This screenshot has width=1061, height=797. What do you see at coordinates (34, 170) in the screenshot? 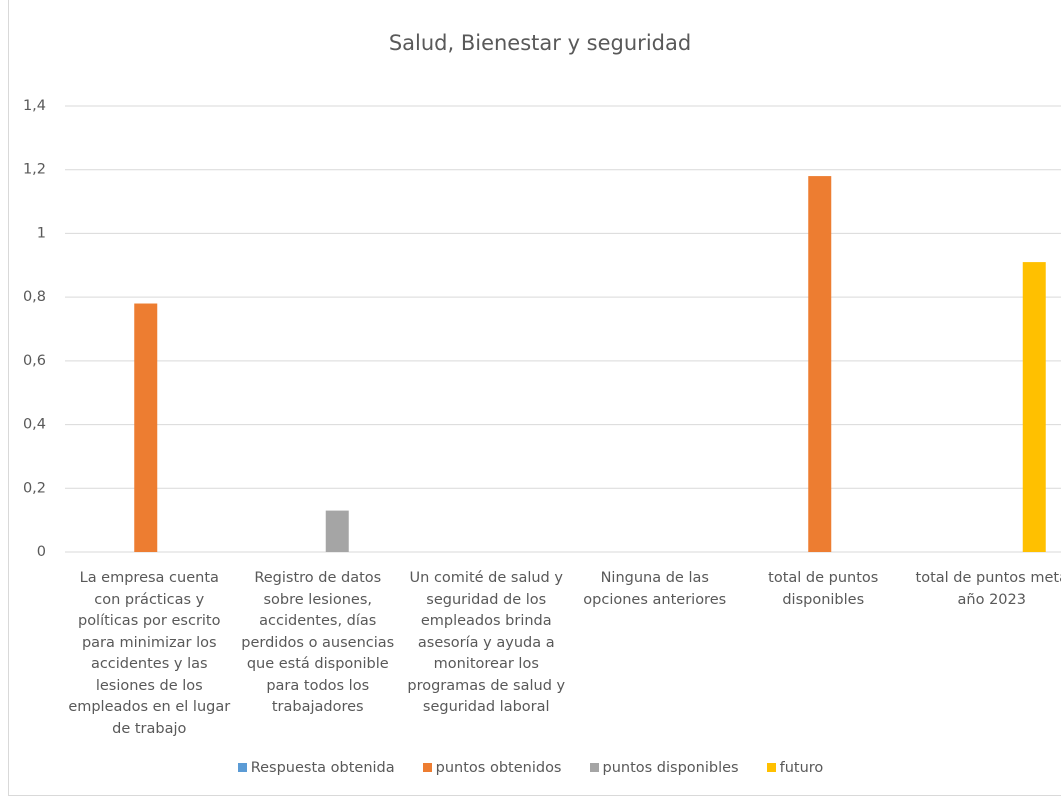
I see `y-tick-label: 1,2` at bounding box center [34, 170].